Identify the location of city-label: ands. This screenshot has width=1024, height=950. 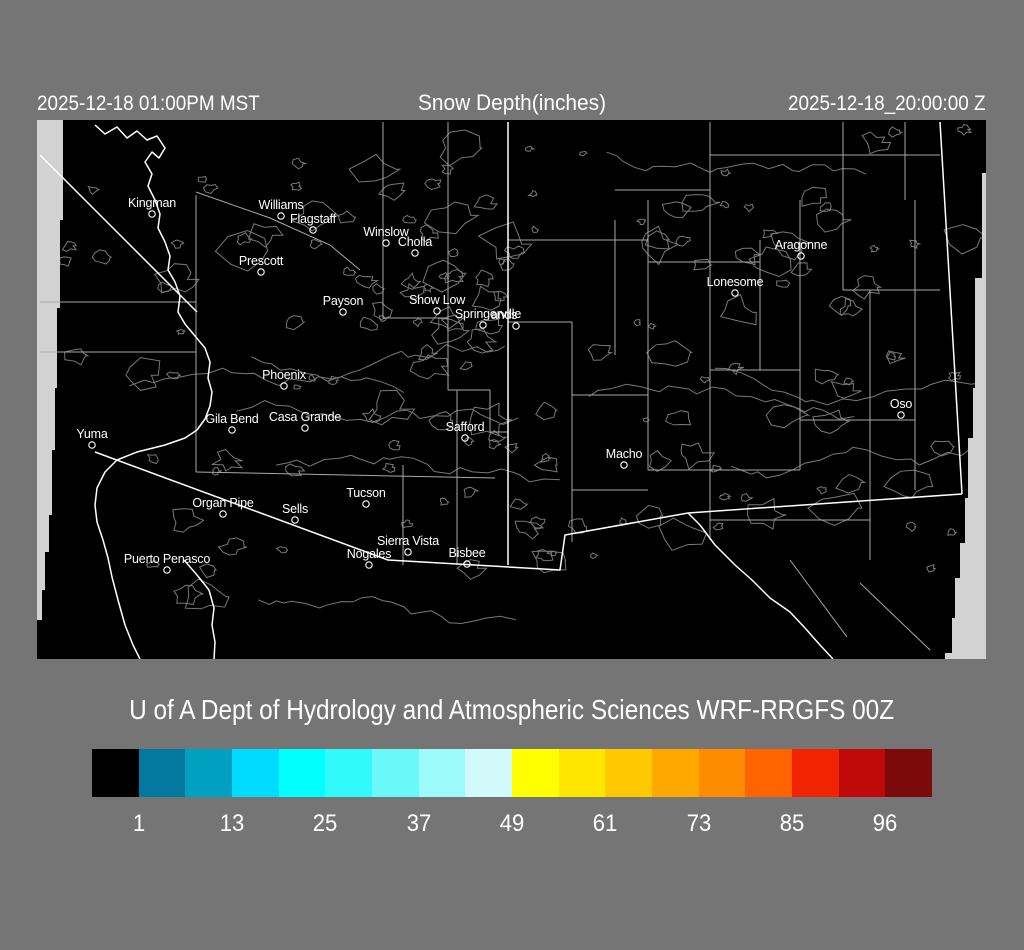
(504, 315).